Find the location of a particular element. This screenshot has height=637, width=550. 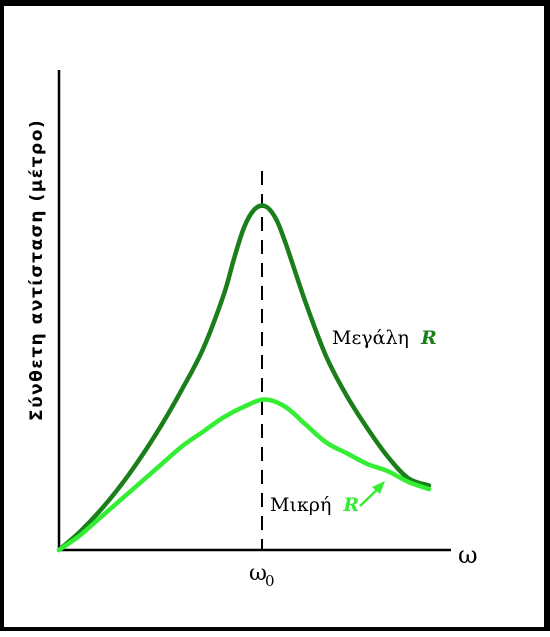

x-axis-label: ω is located at coordinates (468, 555).